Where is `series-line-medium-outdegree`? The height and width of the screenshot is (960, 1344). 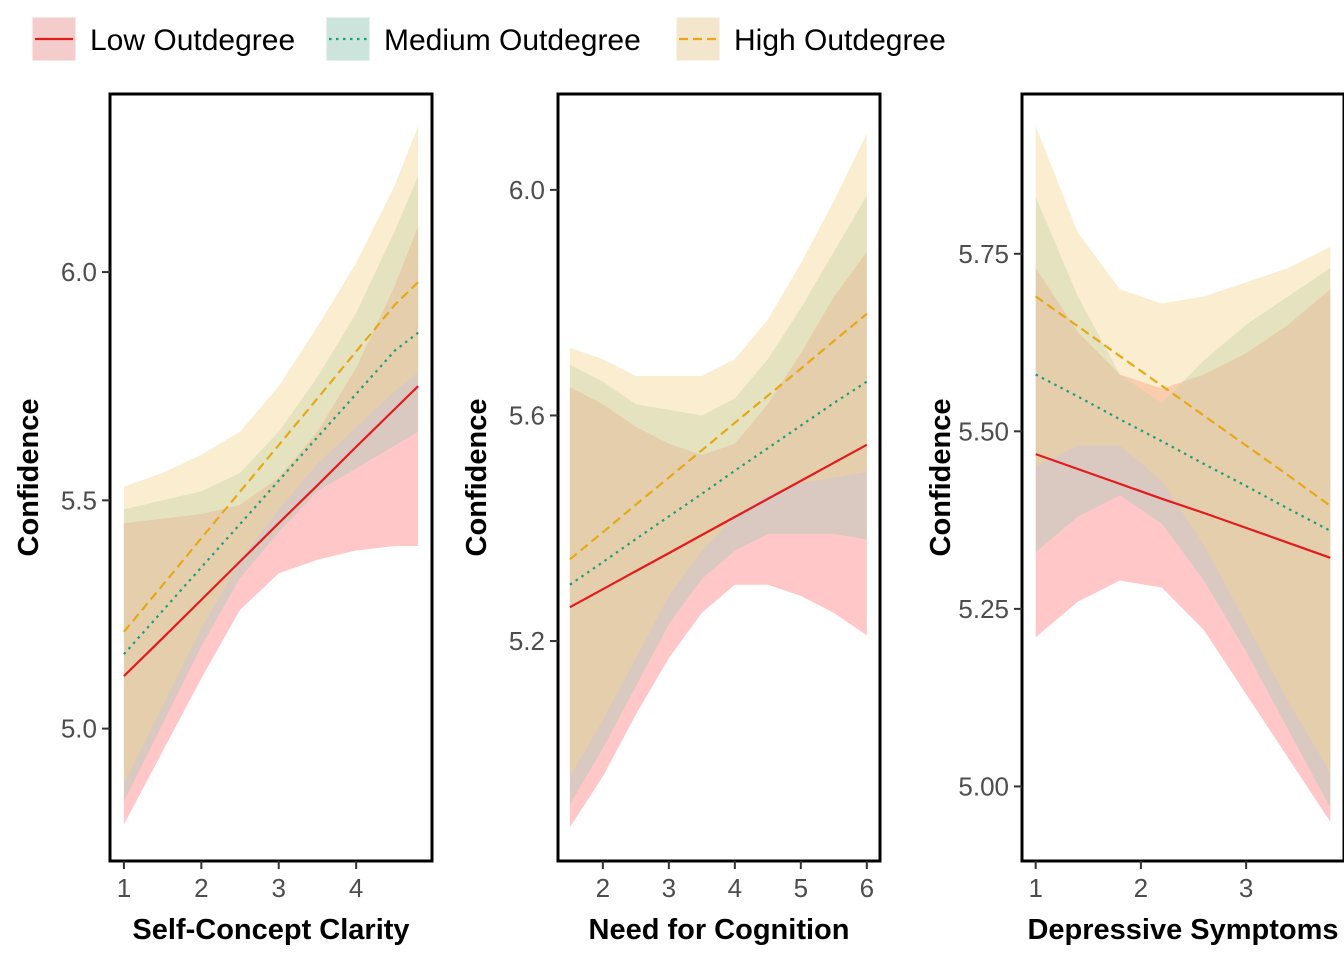 series-line-medium-outdegree is located at coordinates (271, 493).